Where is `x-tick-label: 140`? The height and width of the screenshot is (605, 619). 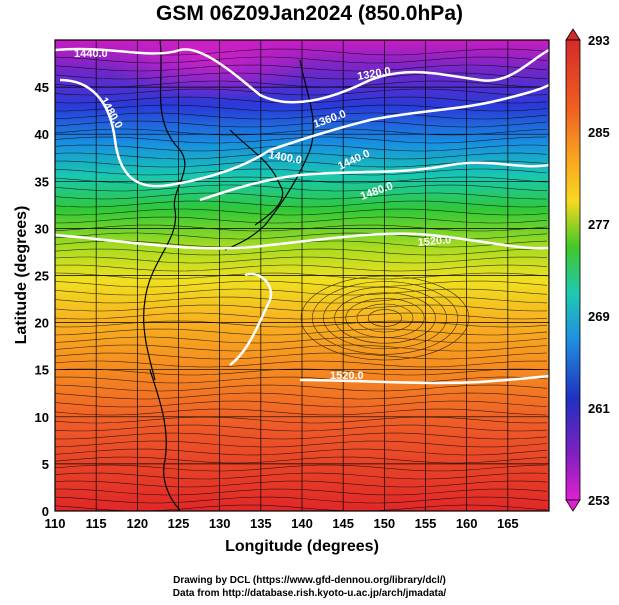
x-tick-label: 140 is located at coordinates (302, 523).